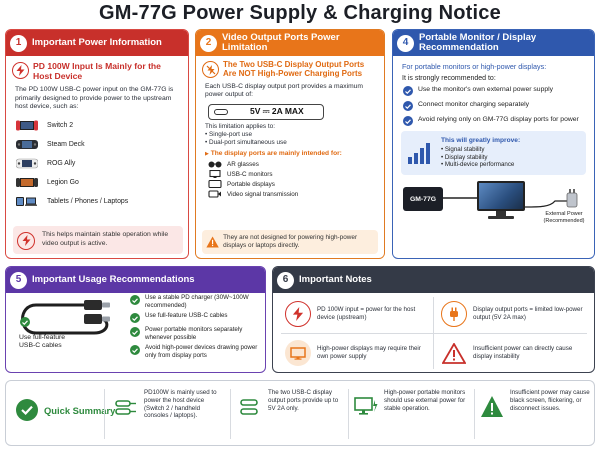 Image resolution: width=600 pixels, height=450 pixels. Describe the element at coordinates (454, 314) in the screenshot. I see `plug-icon` at that location.